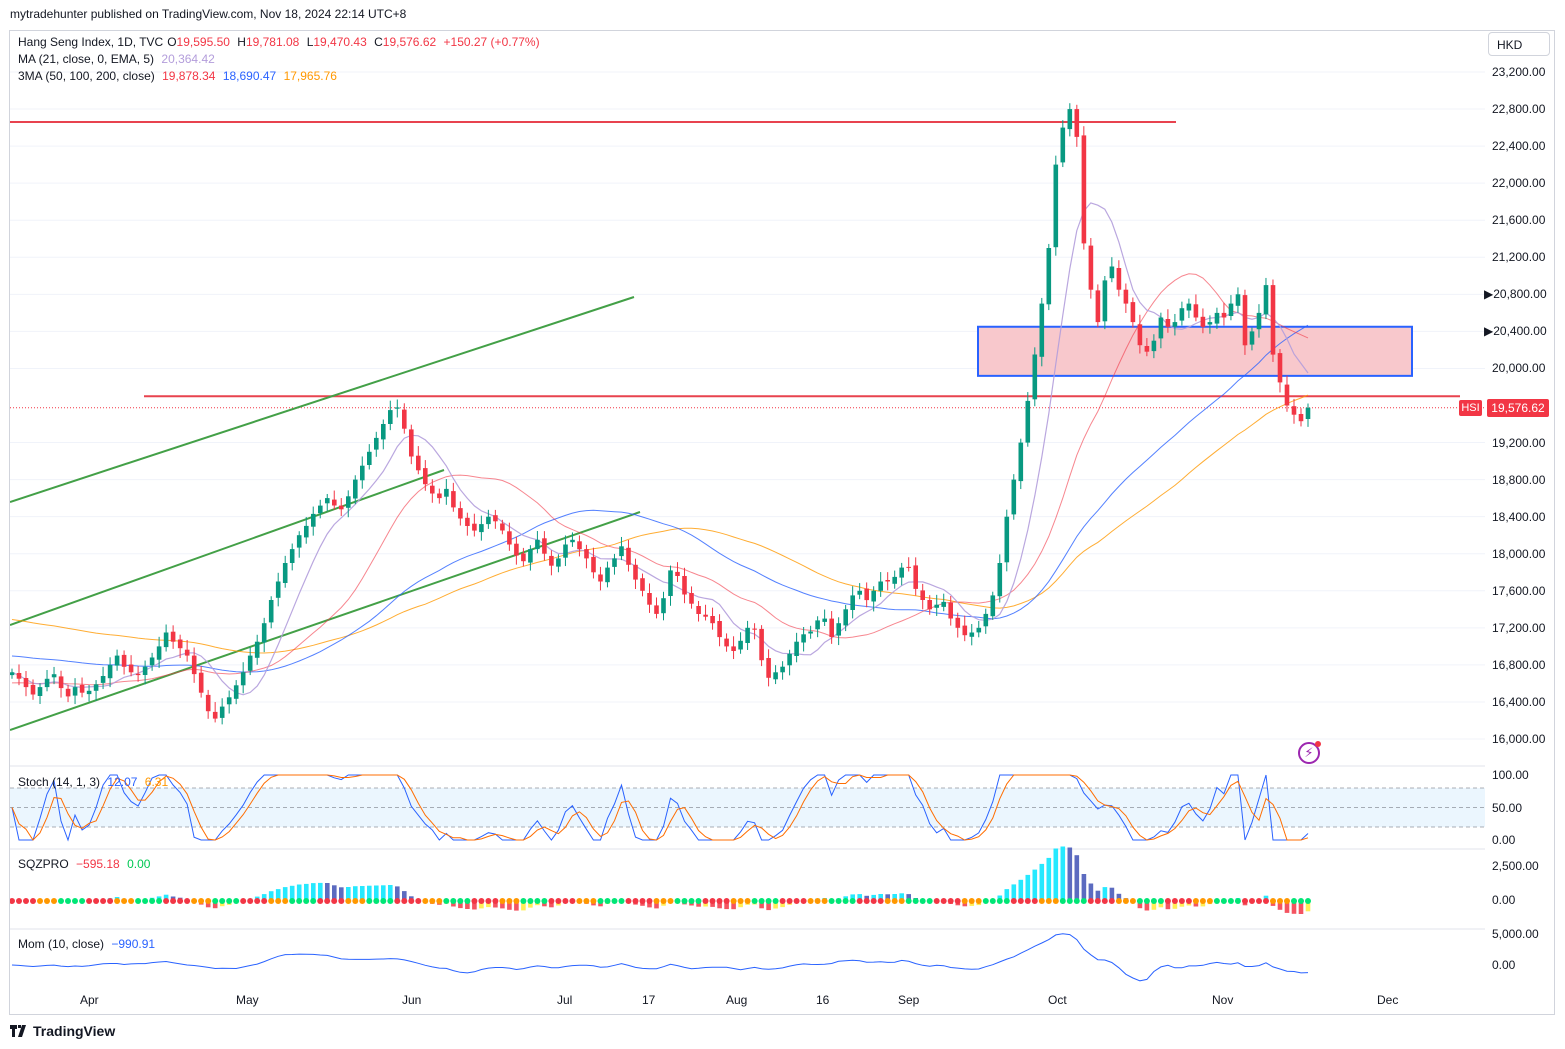 This screenshot has width=1565, height=1049. What do you see at coordinates (1515, 866) in the screenshot?
I see `sqz-axis-label: 2,500.00` at bounding box center [1515, 866].